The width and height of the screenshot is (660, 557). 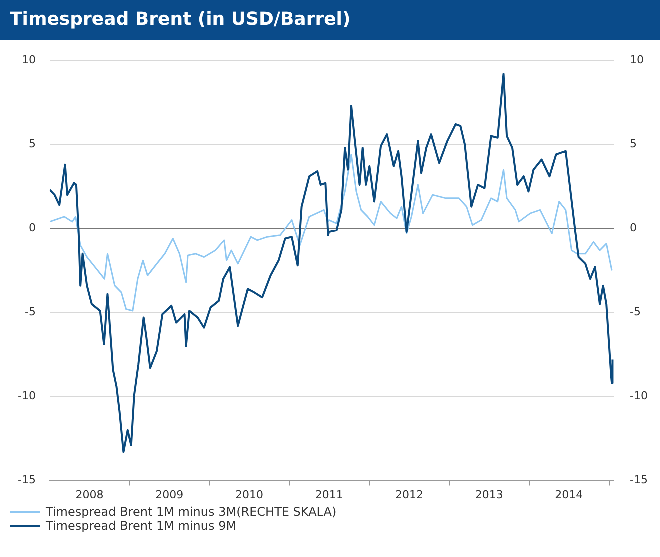 What do you see at coordinates (330, 20) in the screenshot?
I see `chart-title: Timespread Brent (in USD/Barrel)` at bounding box center [330, 20].